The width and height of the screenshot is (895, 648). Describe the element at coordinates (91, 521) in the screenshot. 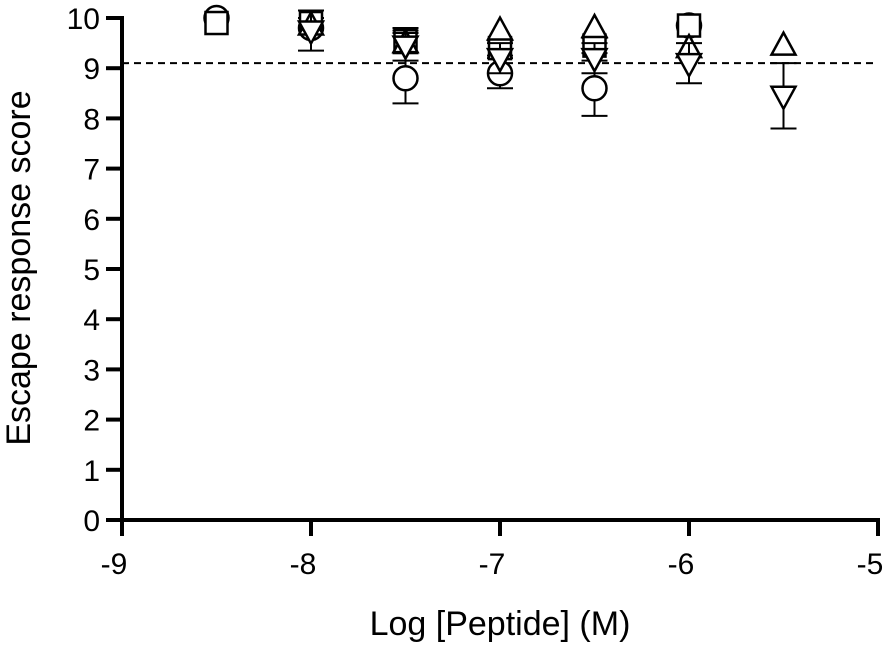

I see `y-tick-label: 0` at that location.